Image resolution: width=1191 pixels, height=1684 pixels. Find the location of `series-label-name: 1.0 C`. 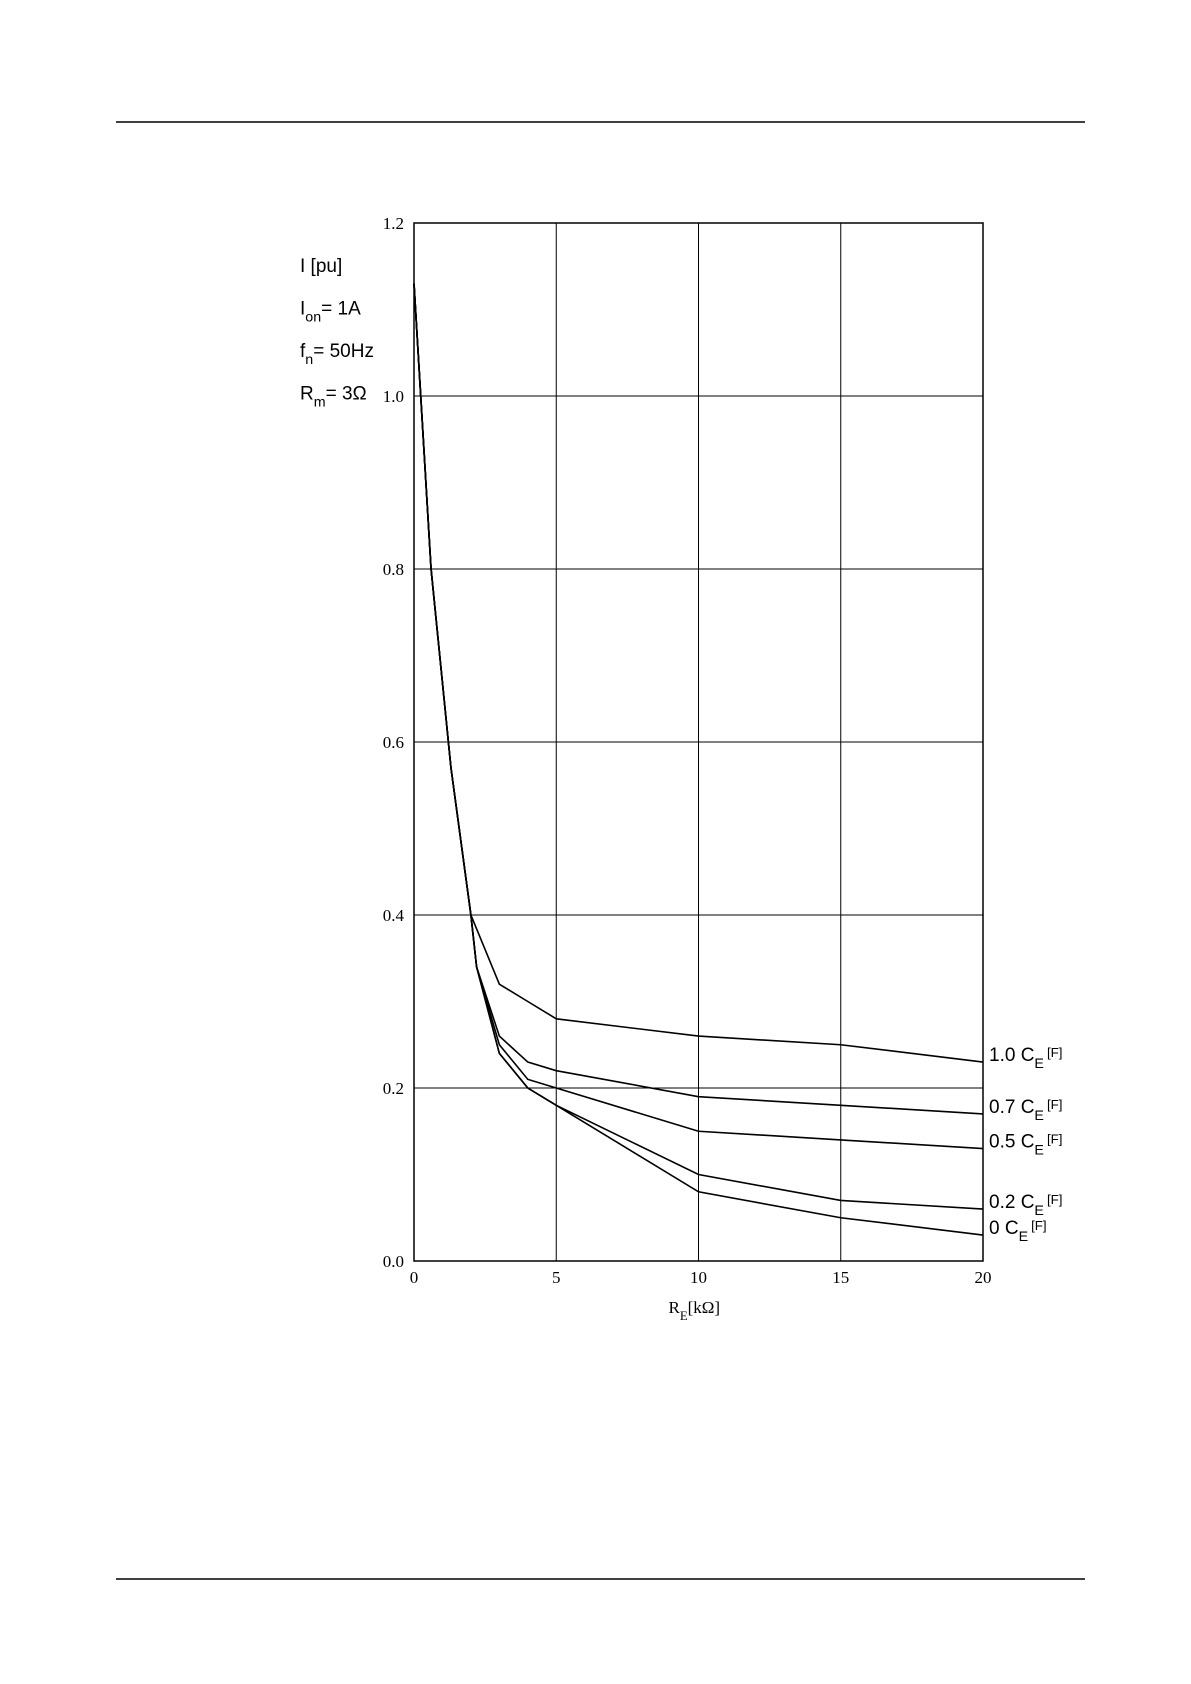

series-label-name: 1.0 C is located at coordinates (1011, 1055).